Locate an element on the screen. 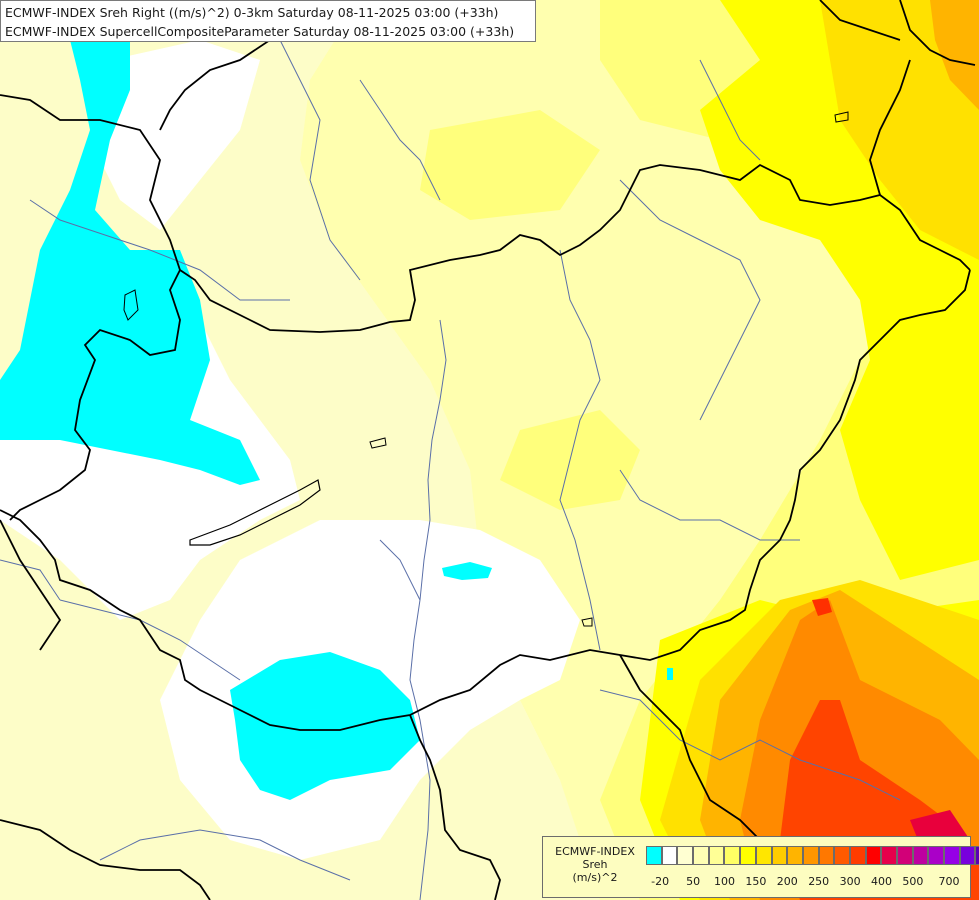 Image resolution: width=979 pixels, height=900 pixels. legend-unit: (m/s)^2 is located at coordinates (595, 877).